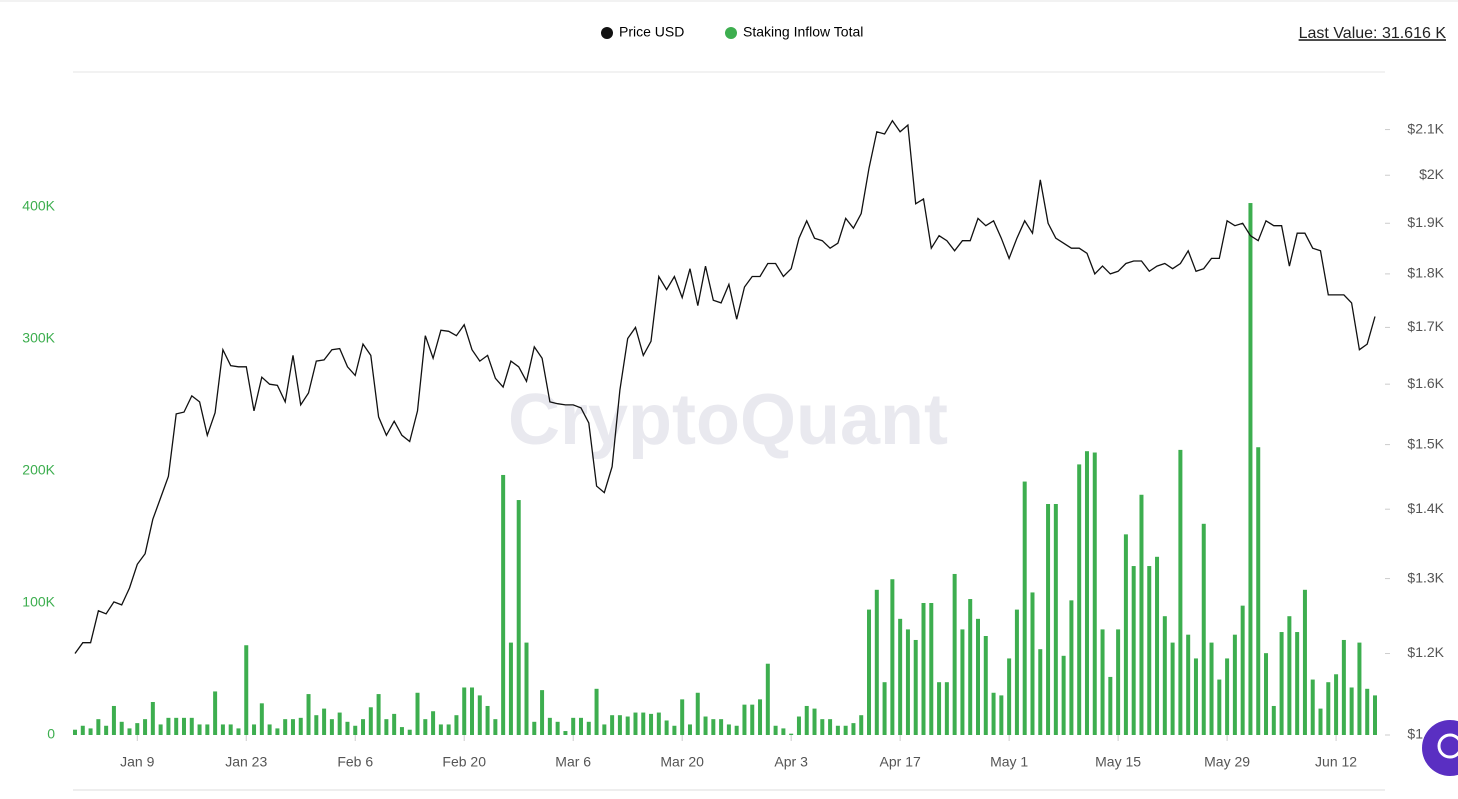  Describe the element at coordinates (1447, 746) in the screenshot. I see `chat-icon` at that location.